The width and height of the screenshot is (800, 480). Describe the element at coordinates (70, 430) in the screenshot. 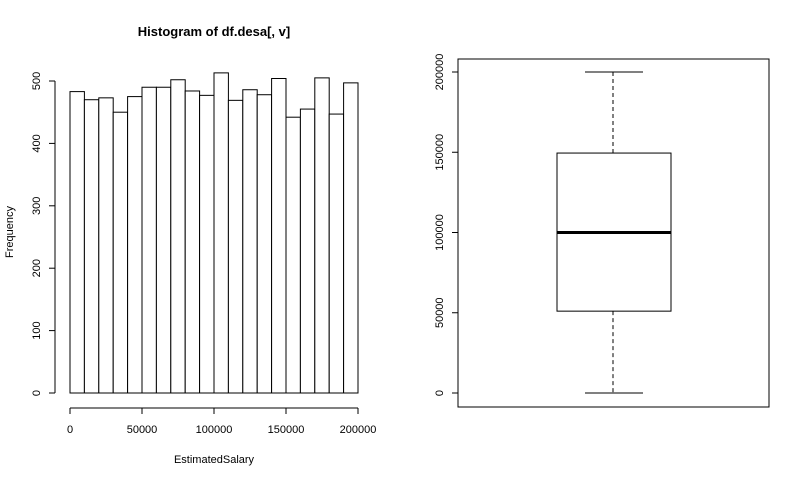

I see `histogram-x-tick-label: 0` at that location.